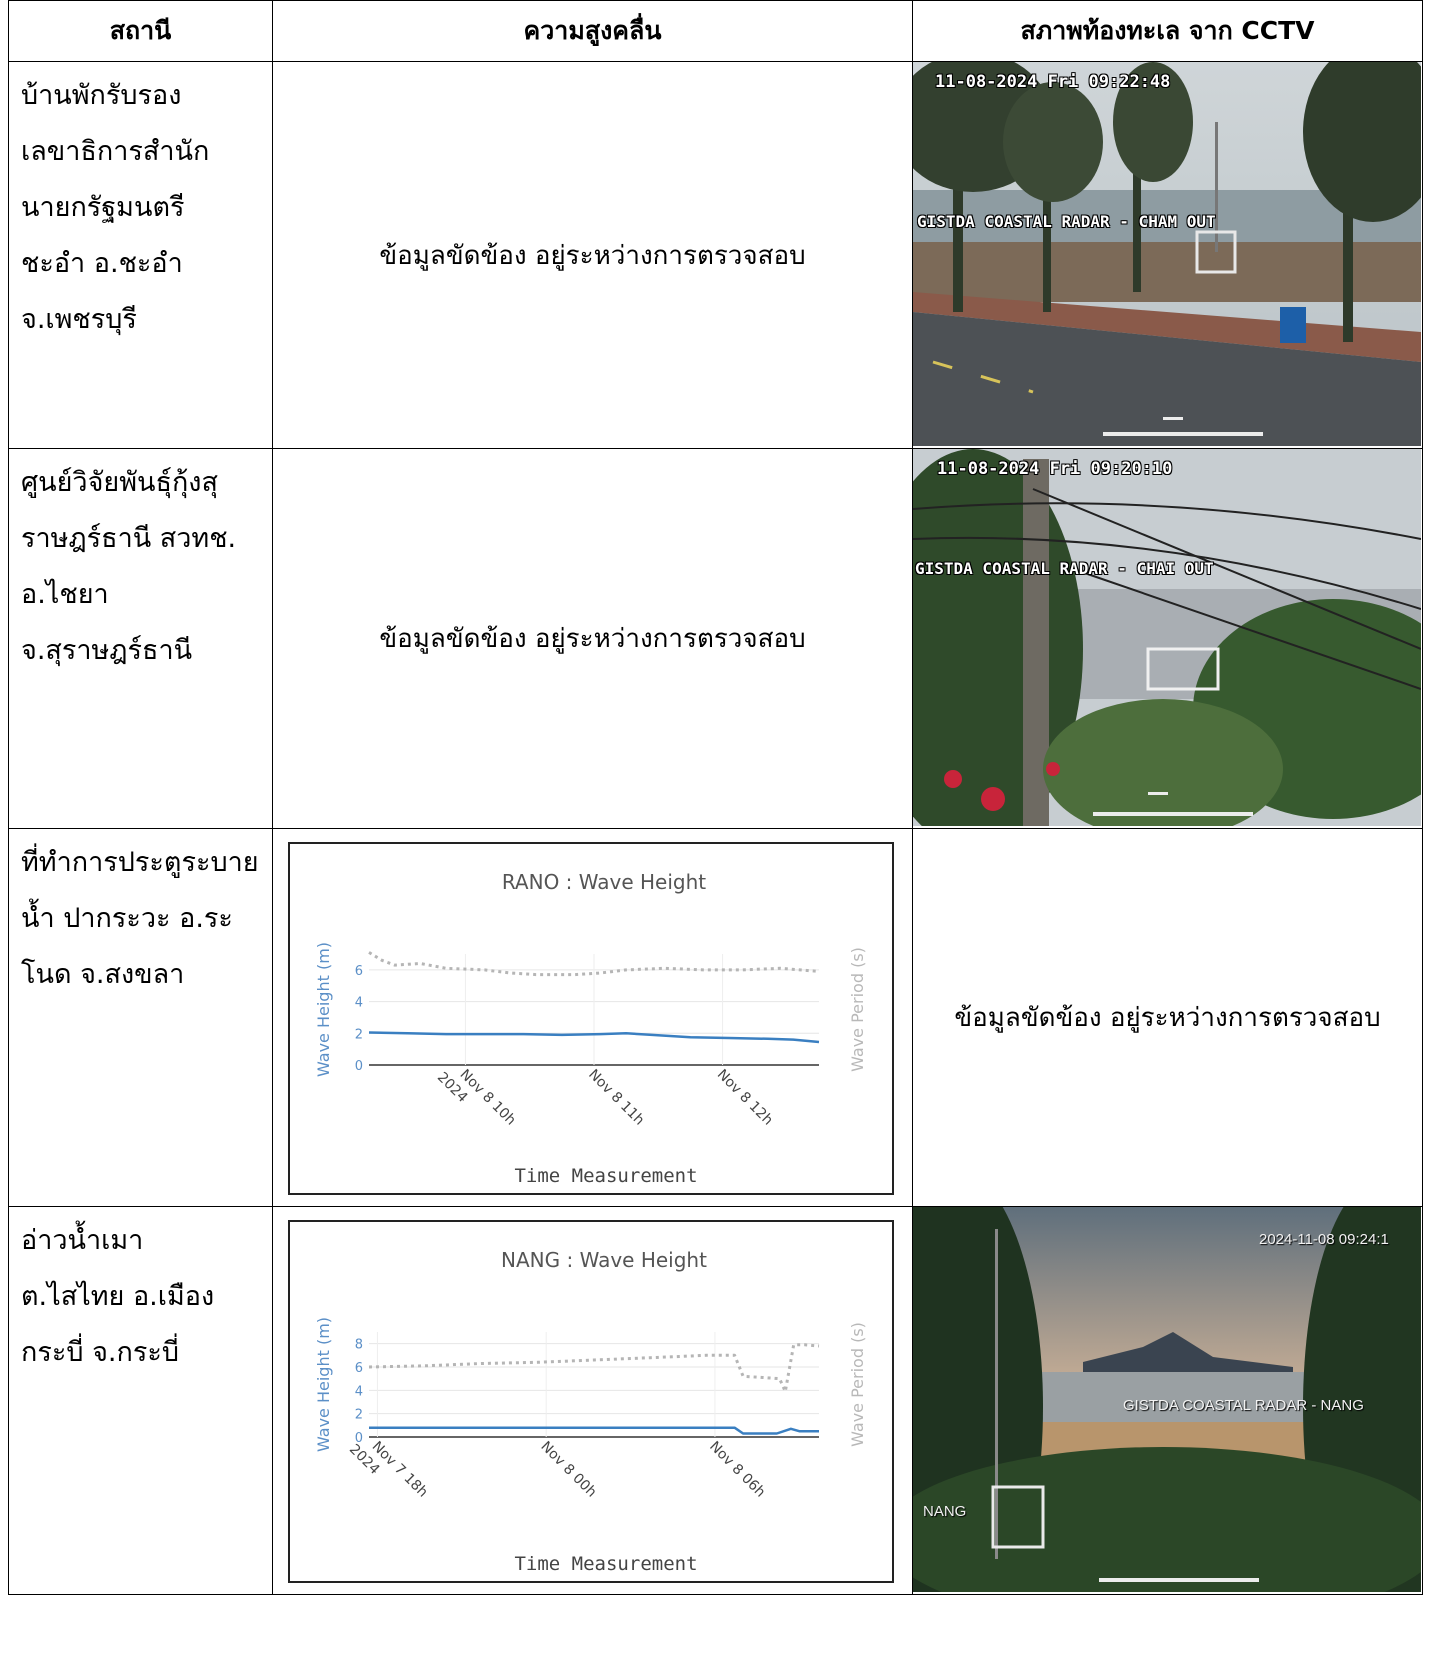 This screenshot has height=1656, width=1429. What do you see at coordinates (604, 1260) in the screenshot?
I see `chart-title: NANG : Wave Height` at bounding box center [604, 1260].